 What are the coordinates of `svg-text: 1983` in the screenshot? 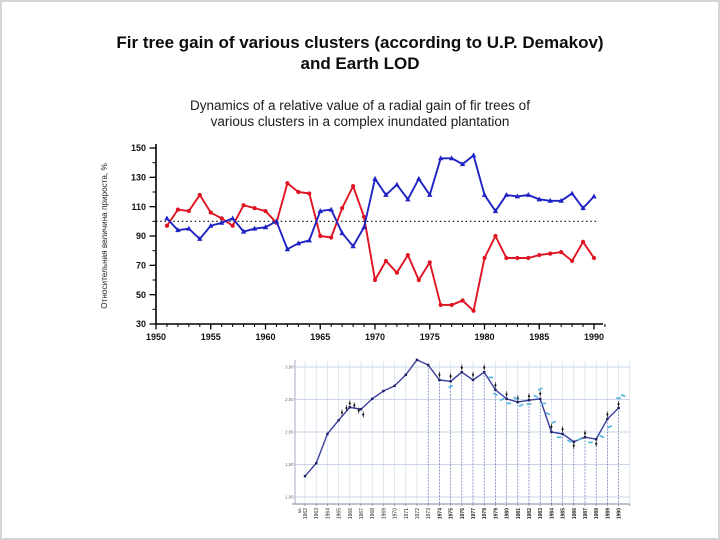 It's located at (541, 513).